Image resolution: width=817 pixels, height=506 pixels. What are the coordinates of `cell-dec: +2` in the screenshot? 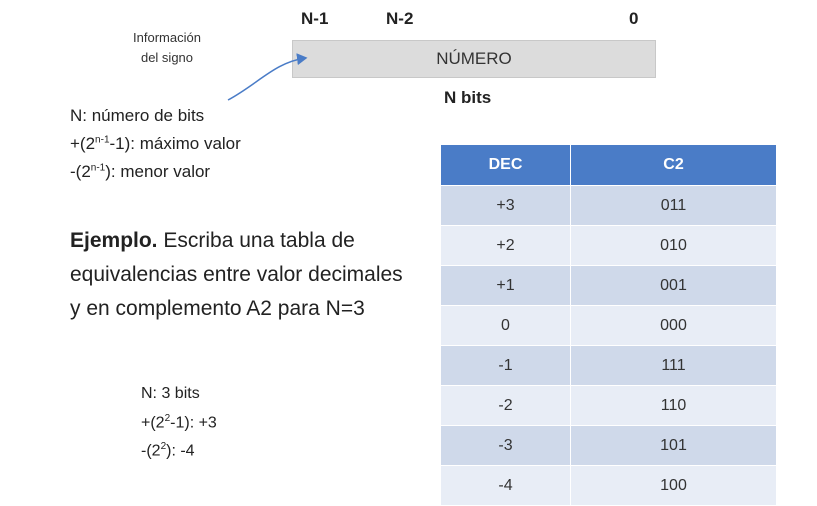 It's located at (505, 245).